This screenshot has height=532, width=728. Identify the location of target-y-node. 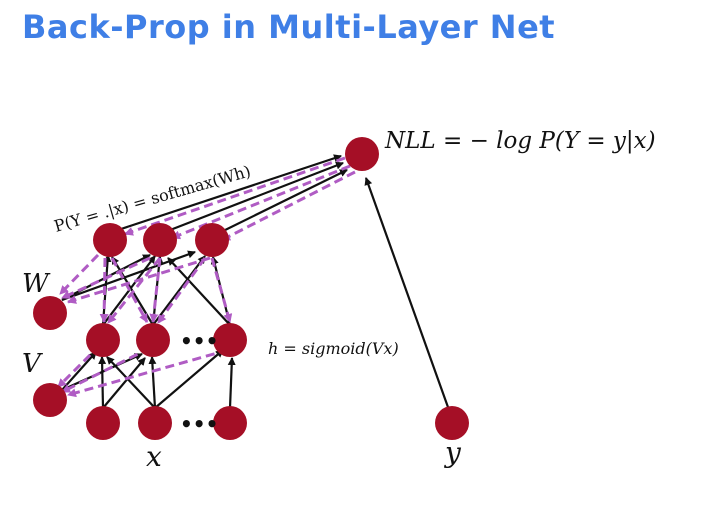
(452, 423).